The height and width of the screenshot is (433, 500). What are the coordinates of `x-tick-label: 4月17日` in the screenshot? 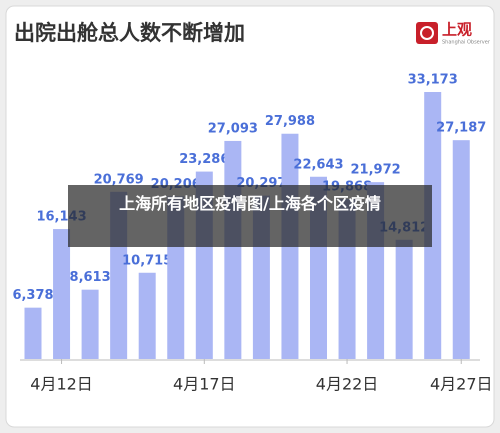 It's located at (204, 384).